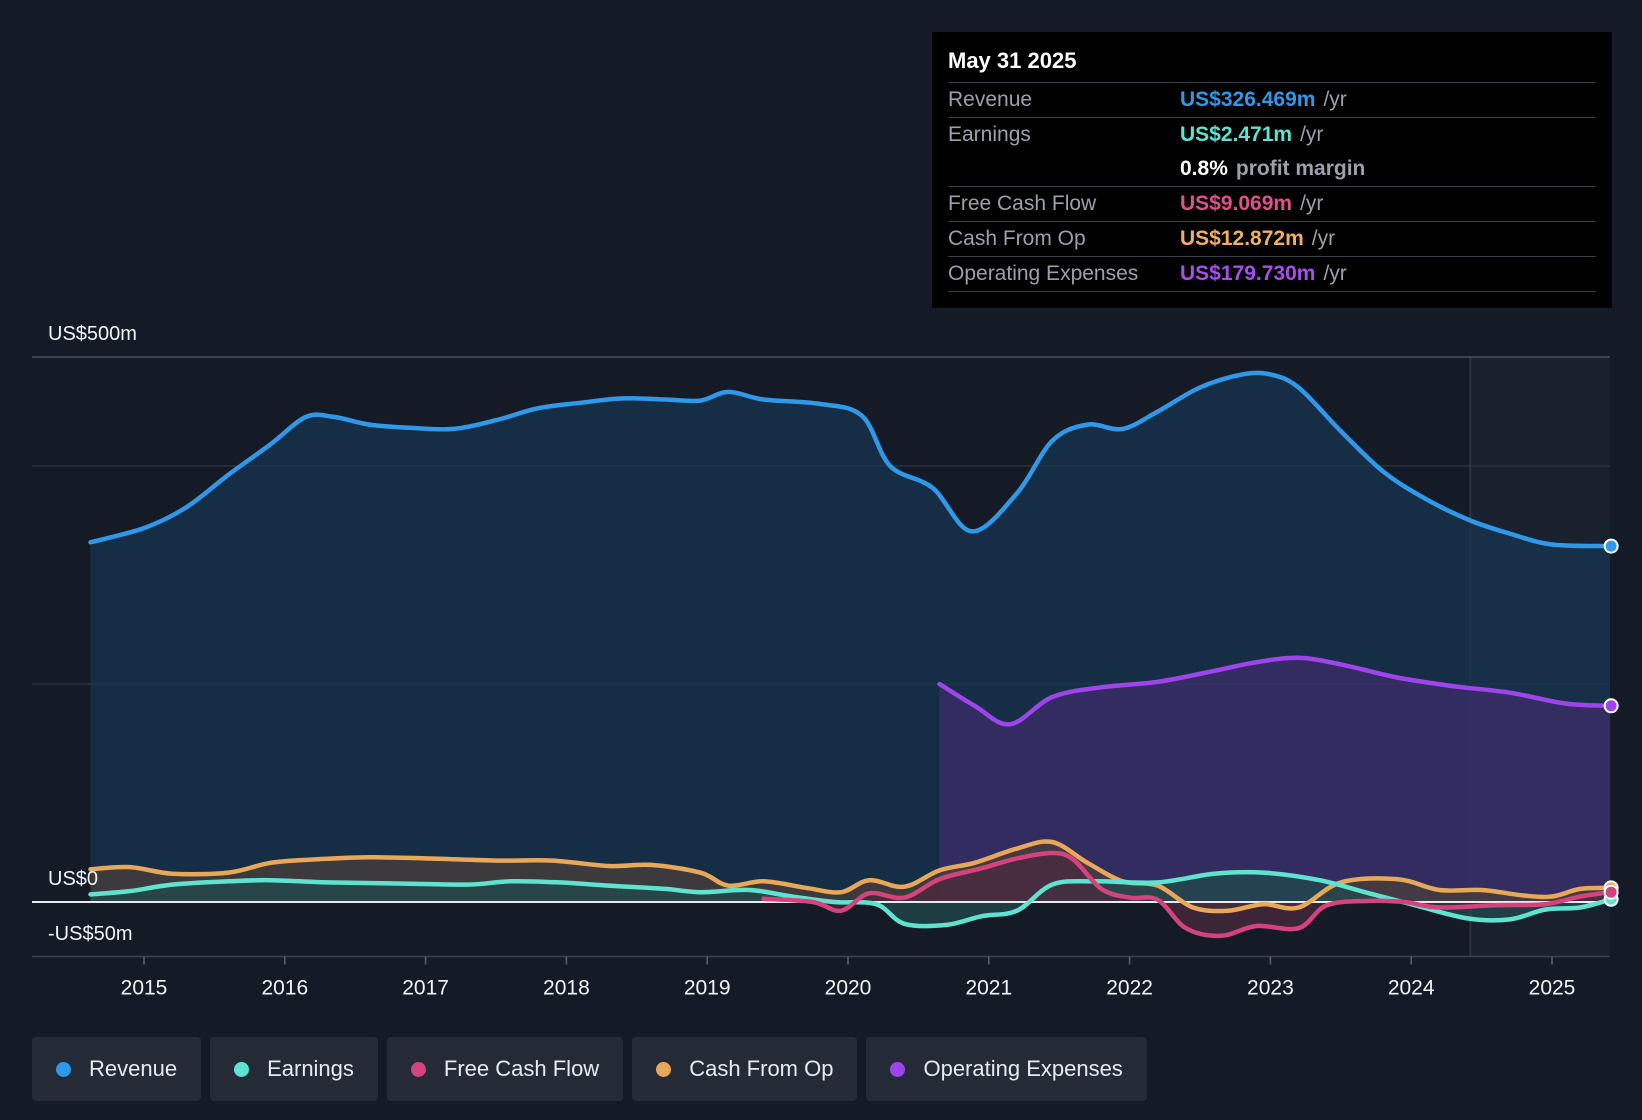 The image size is (1642, 1120). I want to click on tooltip-label: Earnings, so click(989, 134).